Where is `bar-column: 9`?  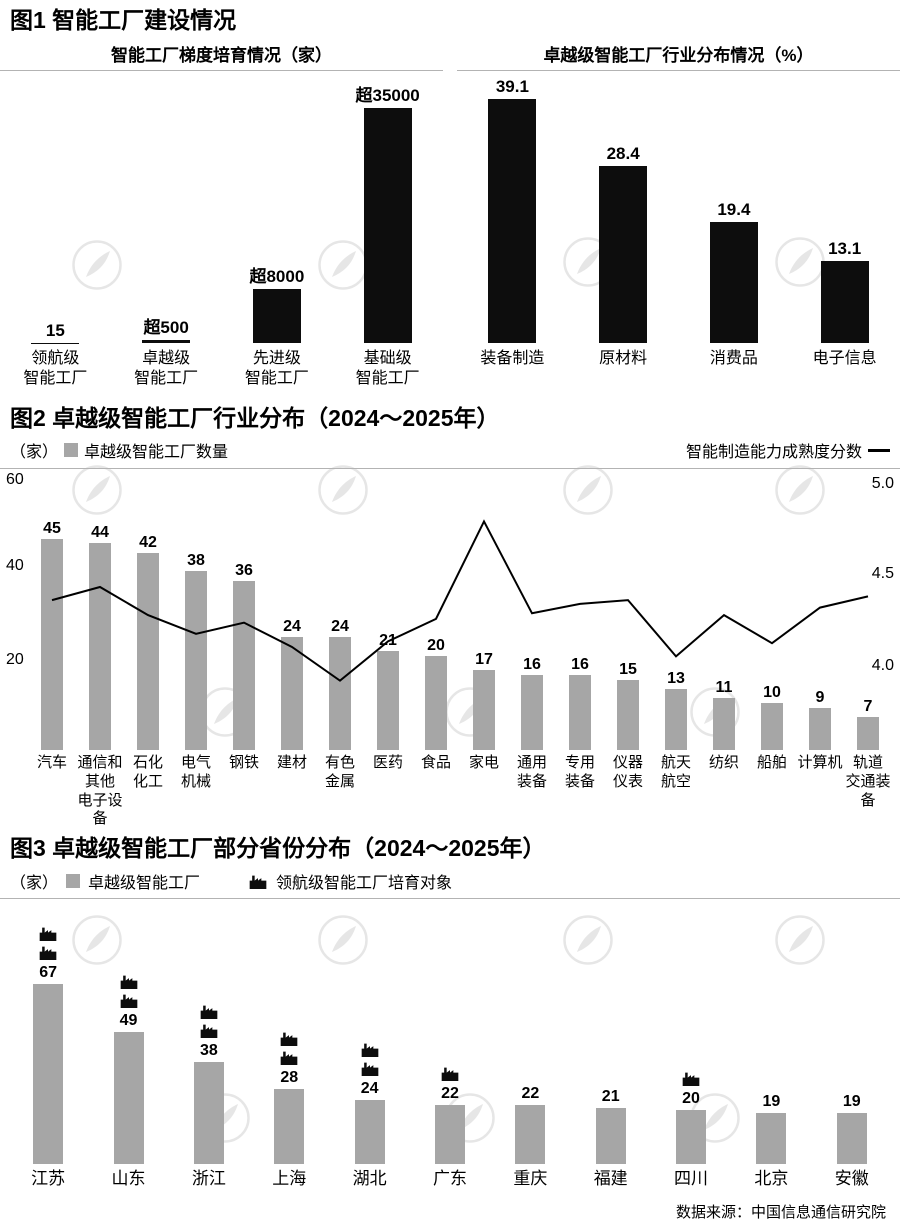 bar-column: 9 is located at coordinates (820, 719).